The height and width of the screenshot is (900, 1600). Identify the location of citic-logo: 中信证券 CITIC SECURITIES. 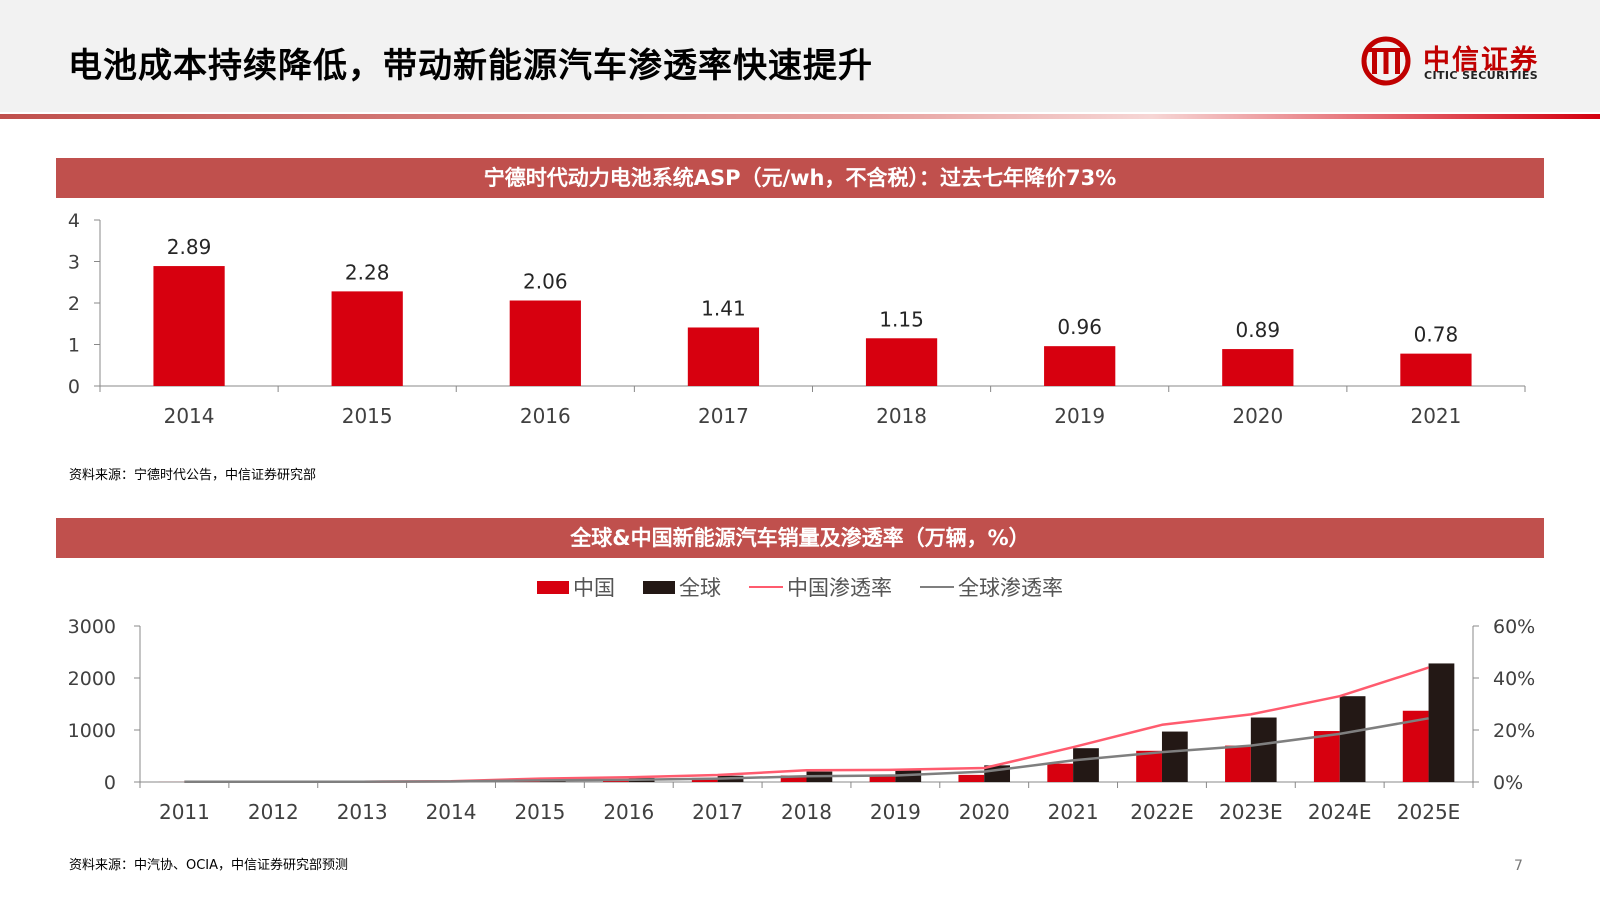
(1465, 61).